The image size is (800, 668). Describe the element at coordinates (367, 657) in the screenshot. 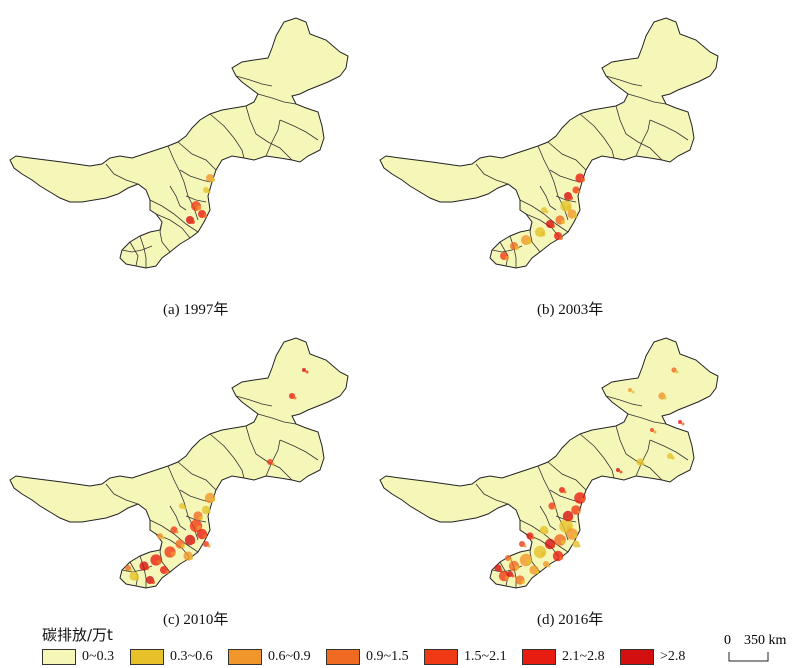

I see `legend-item: 0.9~1.5` at that location.